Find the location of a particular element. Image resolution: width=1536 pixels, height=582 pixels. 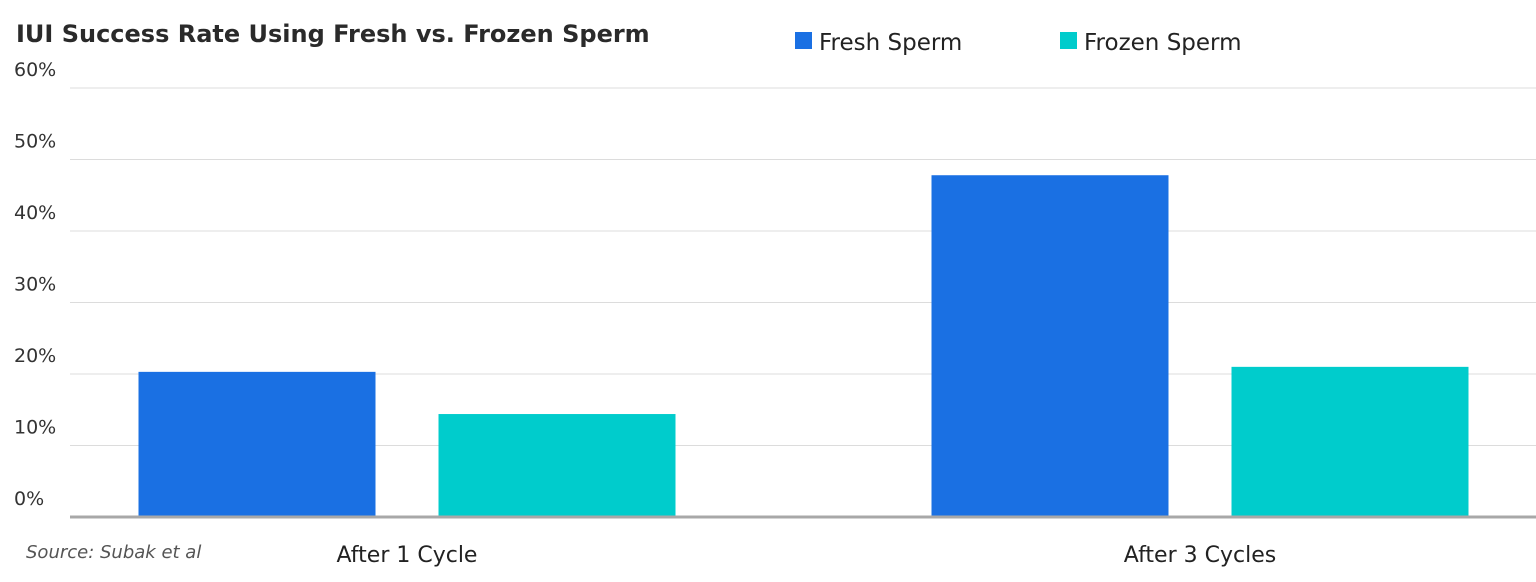

x-tick-label: After 3 Cycles is located at coordinates (1200, 555).